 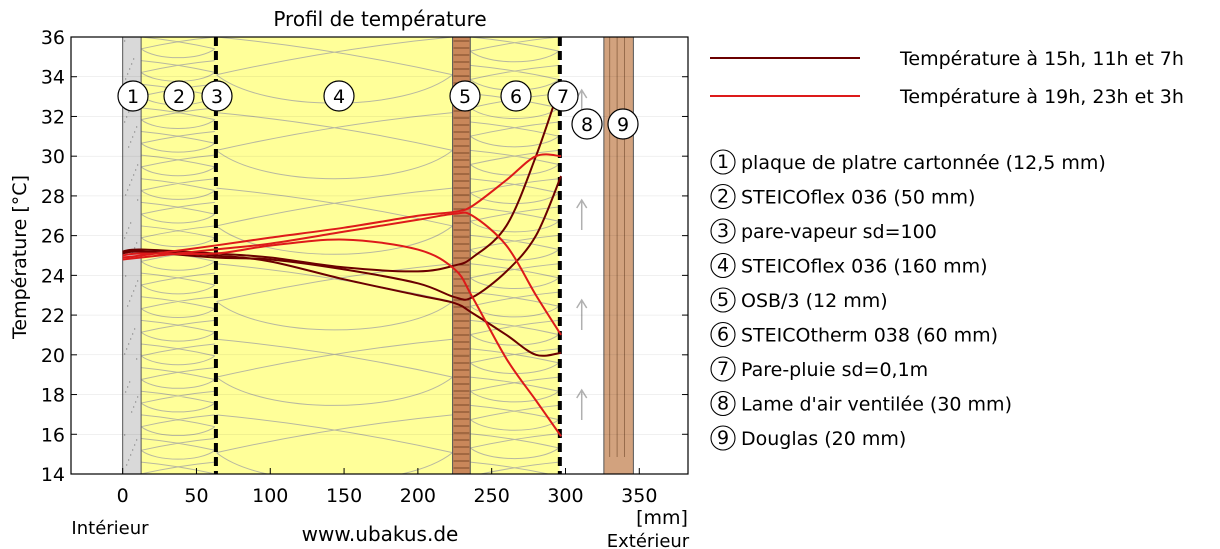 I want to click on insulation-pattern-2-pattern, so click(x=178, y=255).